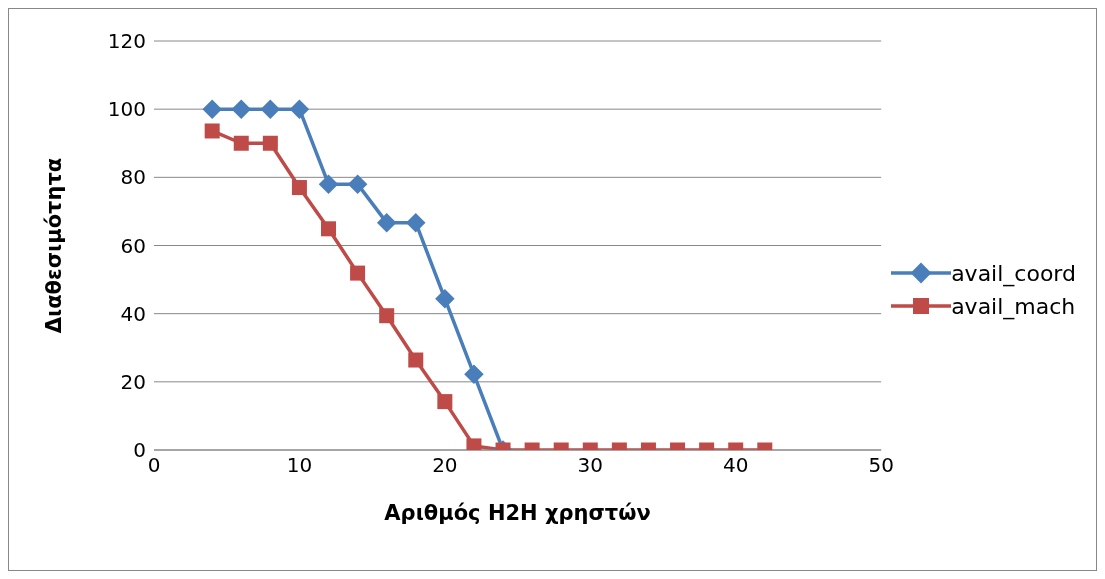 The height and width of the screenshot is (579, 1105). I want to click on y-tick-label: 20, so click(133, 381).